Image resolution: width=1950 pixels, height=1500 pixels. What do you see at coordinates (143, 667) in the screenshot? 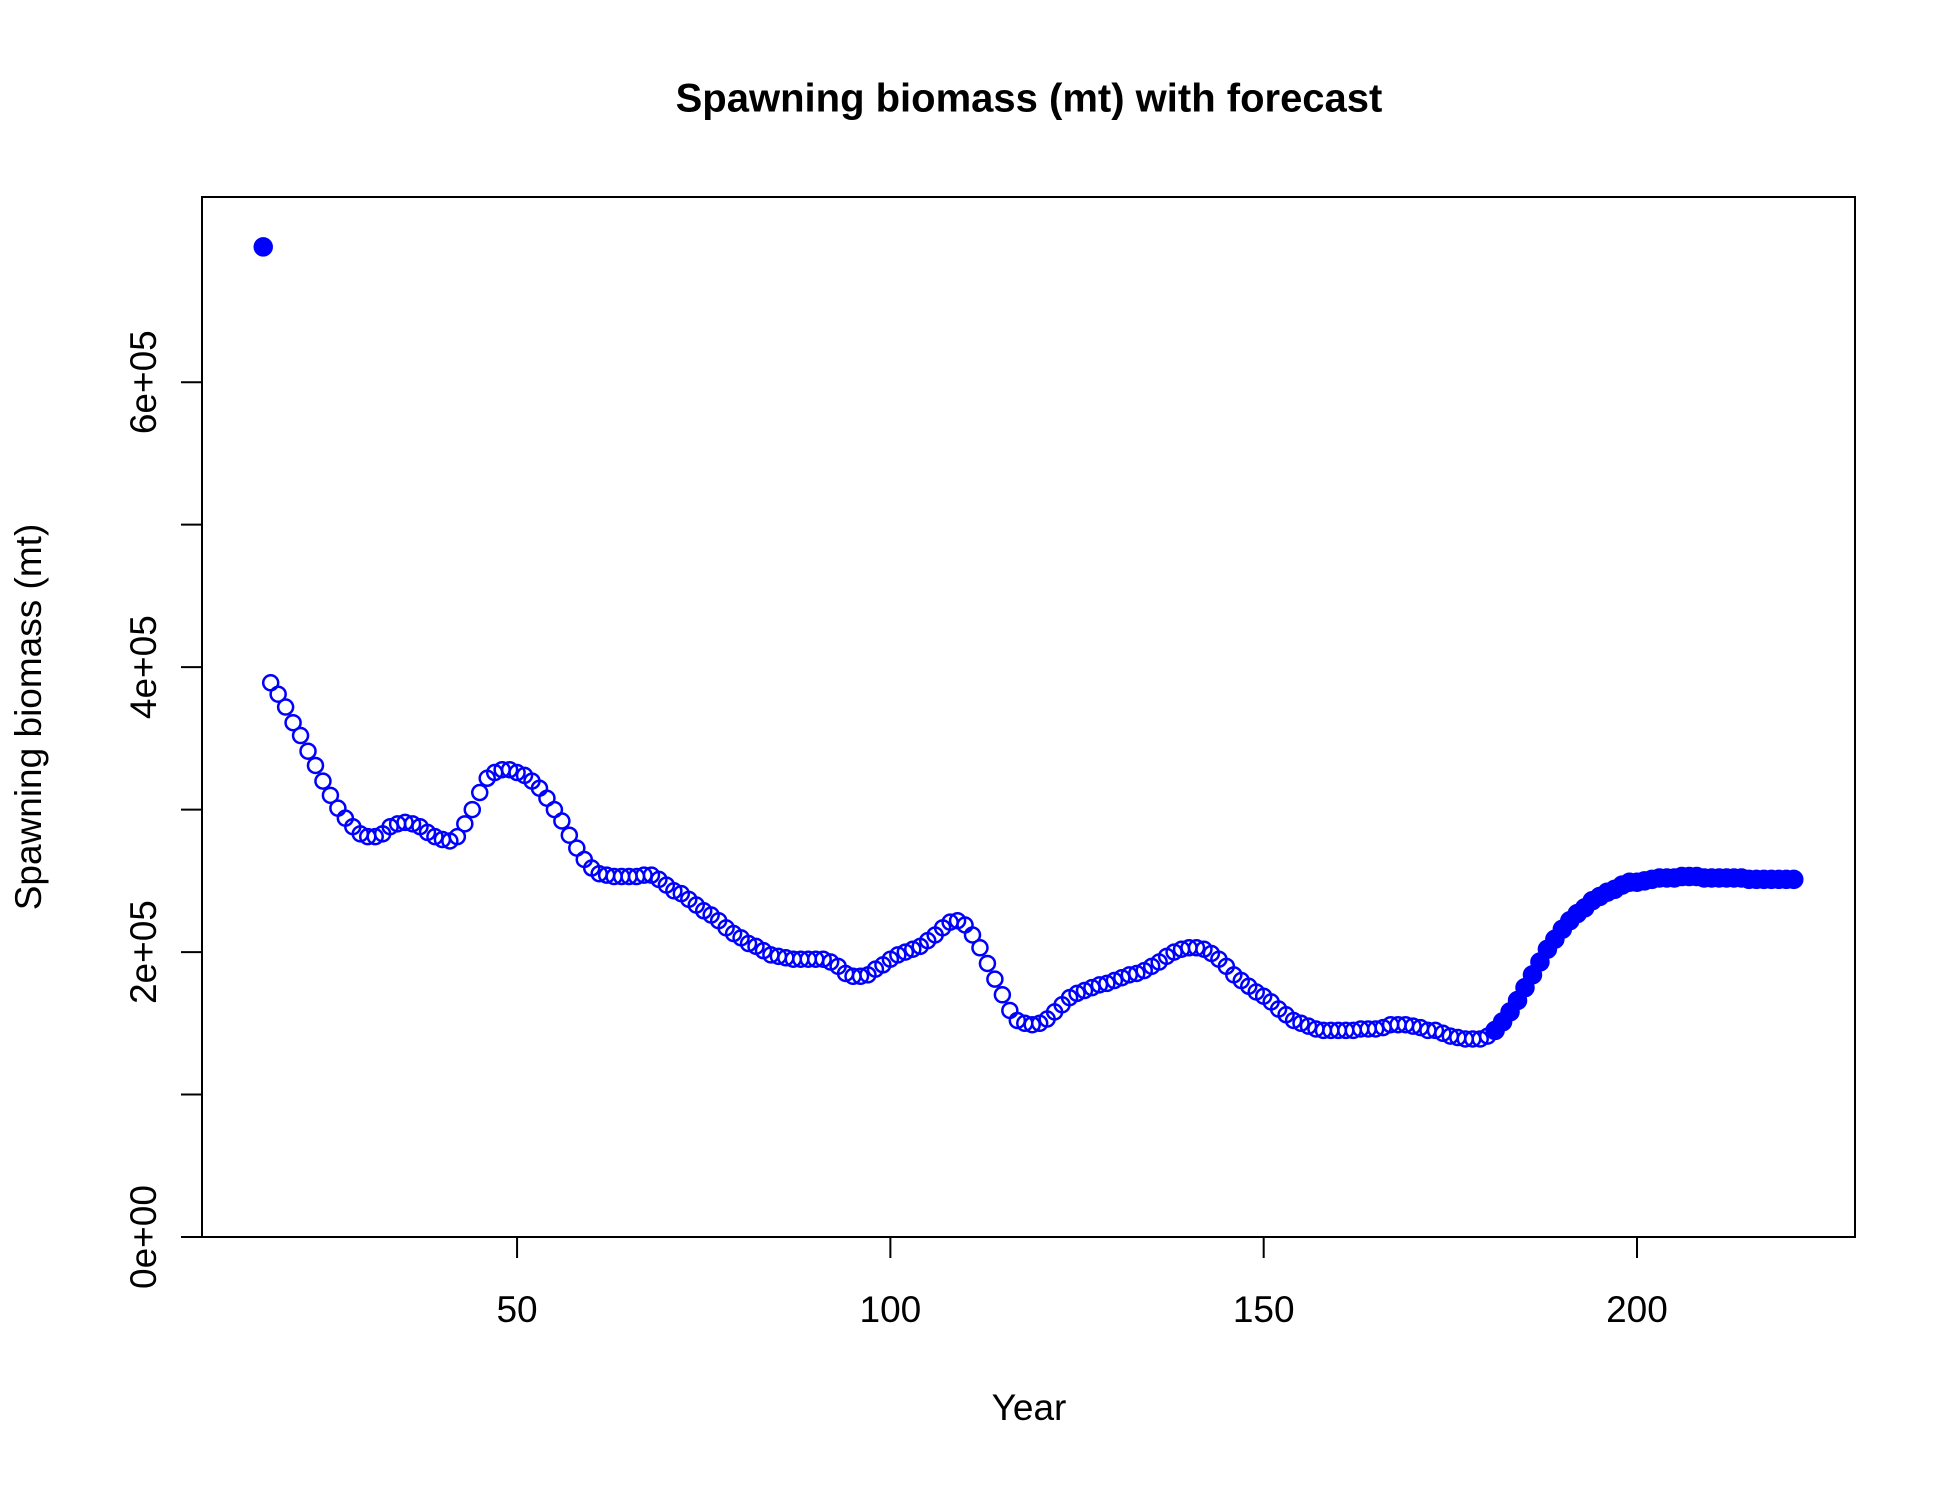
I see `y-tick-label: 4e+05` at bounding box center [143, 667].